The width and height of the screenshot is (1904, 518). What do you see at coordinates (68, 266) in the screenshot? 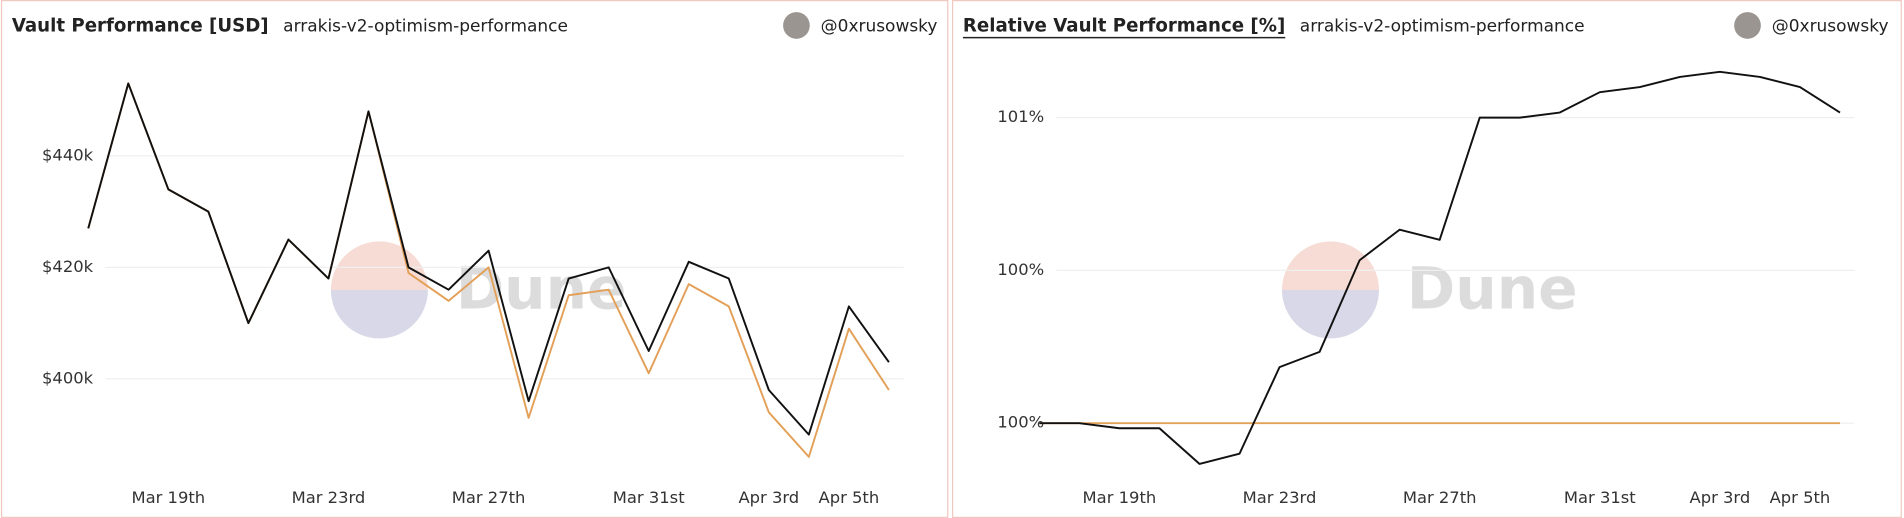
I see `y-tick-label: $420k` at bounding box center [68, 266].